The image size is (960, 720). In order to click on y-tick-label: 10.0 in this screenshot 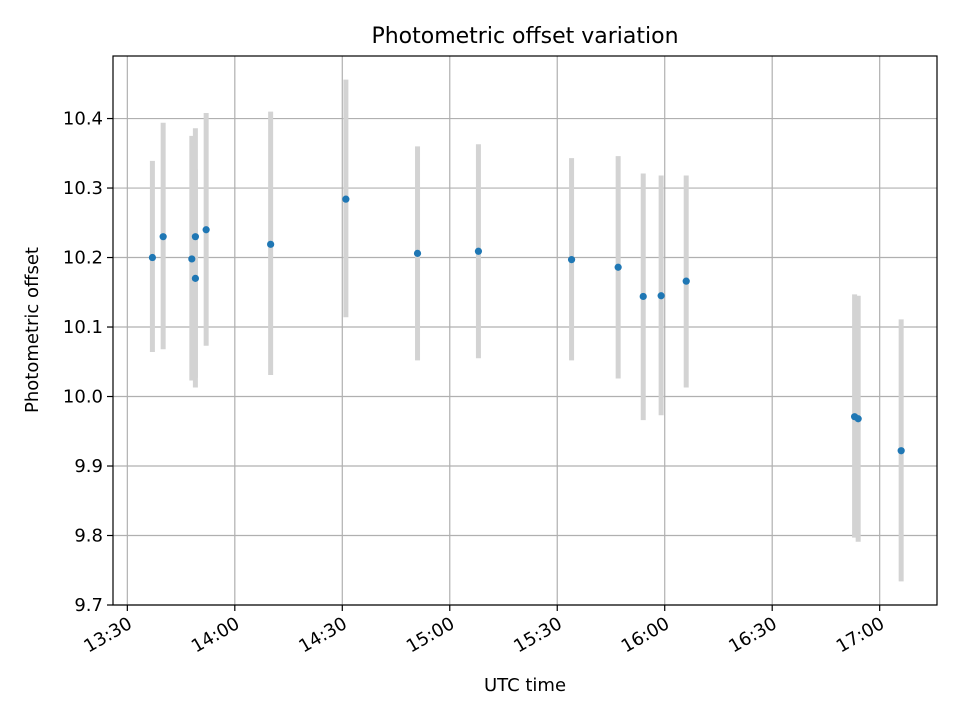, I will do `click(83, 397)`.